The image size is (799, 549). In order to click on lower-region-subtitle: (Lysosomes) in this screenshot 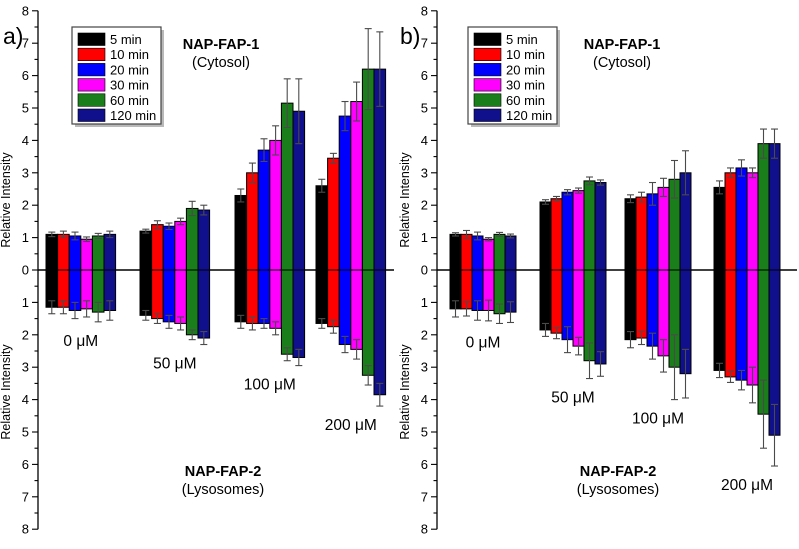, I will do `click(618, 490)`.